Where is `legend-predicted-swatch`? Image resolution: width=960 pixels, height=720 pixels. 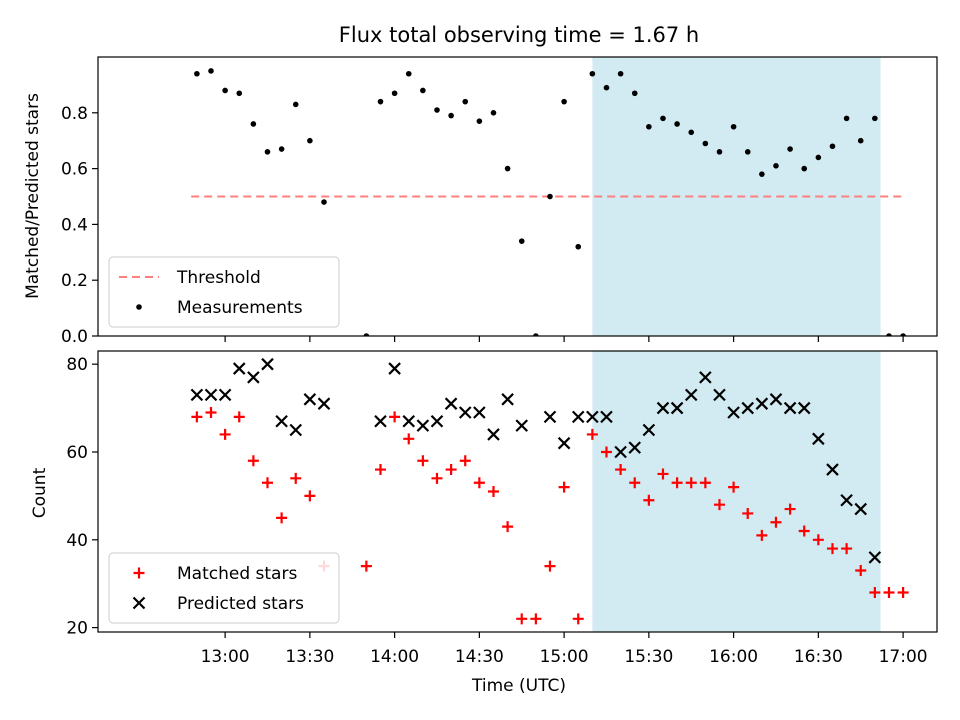 legend-predicted-swatch is located at coordinates (139, 603).